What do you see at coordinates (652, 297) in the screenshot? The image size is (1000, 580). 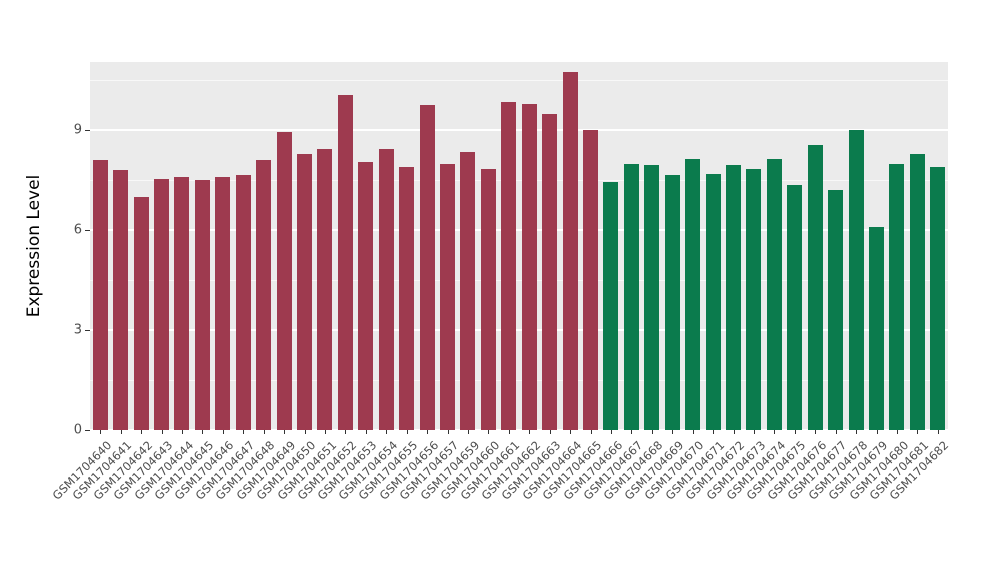 I see `bar-GSM1704668` at bounding box center [652, 297].